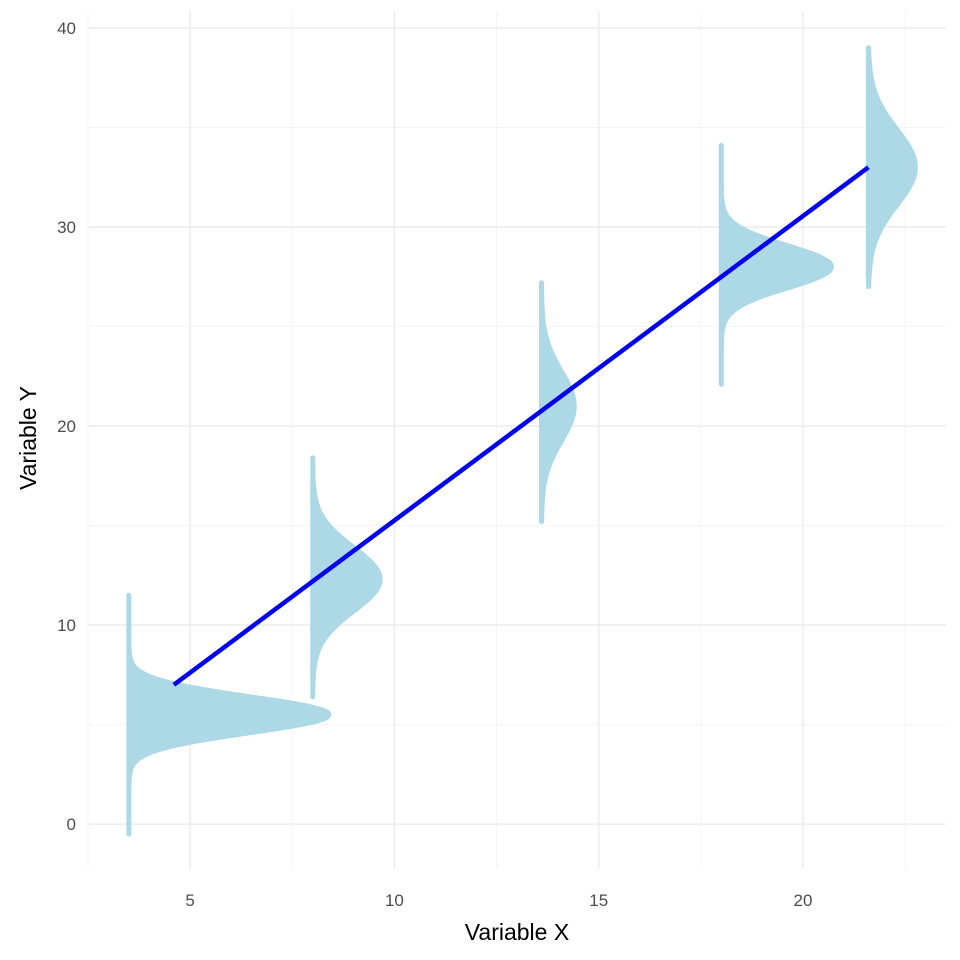 The image size is (960, 960). I want to click on y-tick-label: 0, so click(71, 824).